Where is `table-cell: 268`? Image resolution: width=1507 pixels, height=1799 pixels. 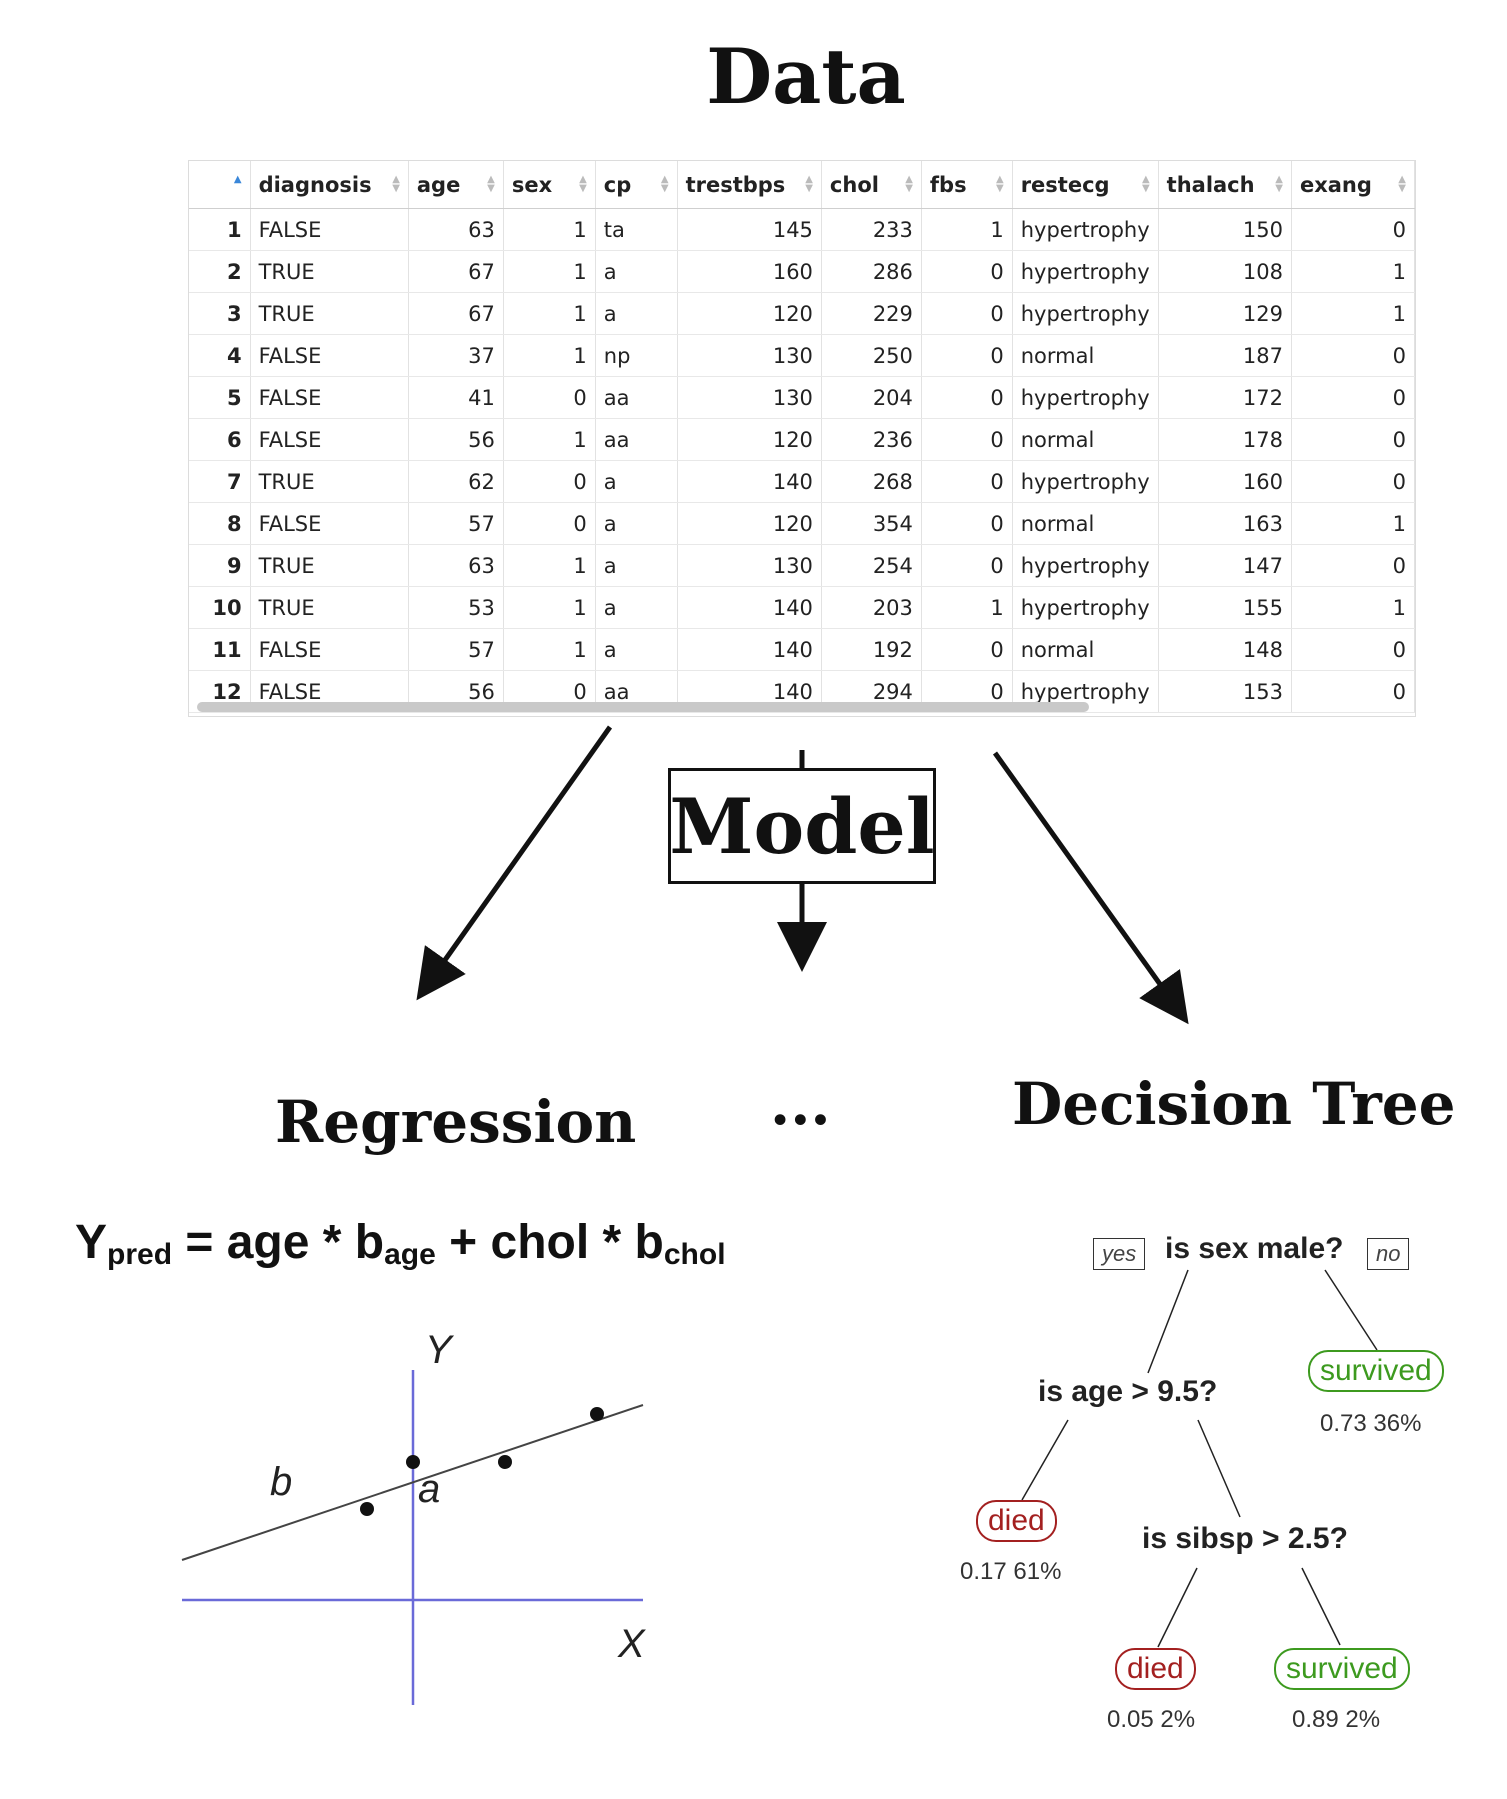 table-cell: 268 is located at coordinates (871, 481).